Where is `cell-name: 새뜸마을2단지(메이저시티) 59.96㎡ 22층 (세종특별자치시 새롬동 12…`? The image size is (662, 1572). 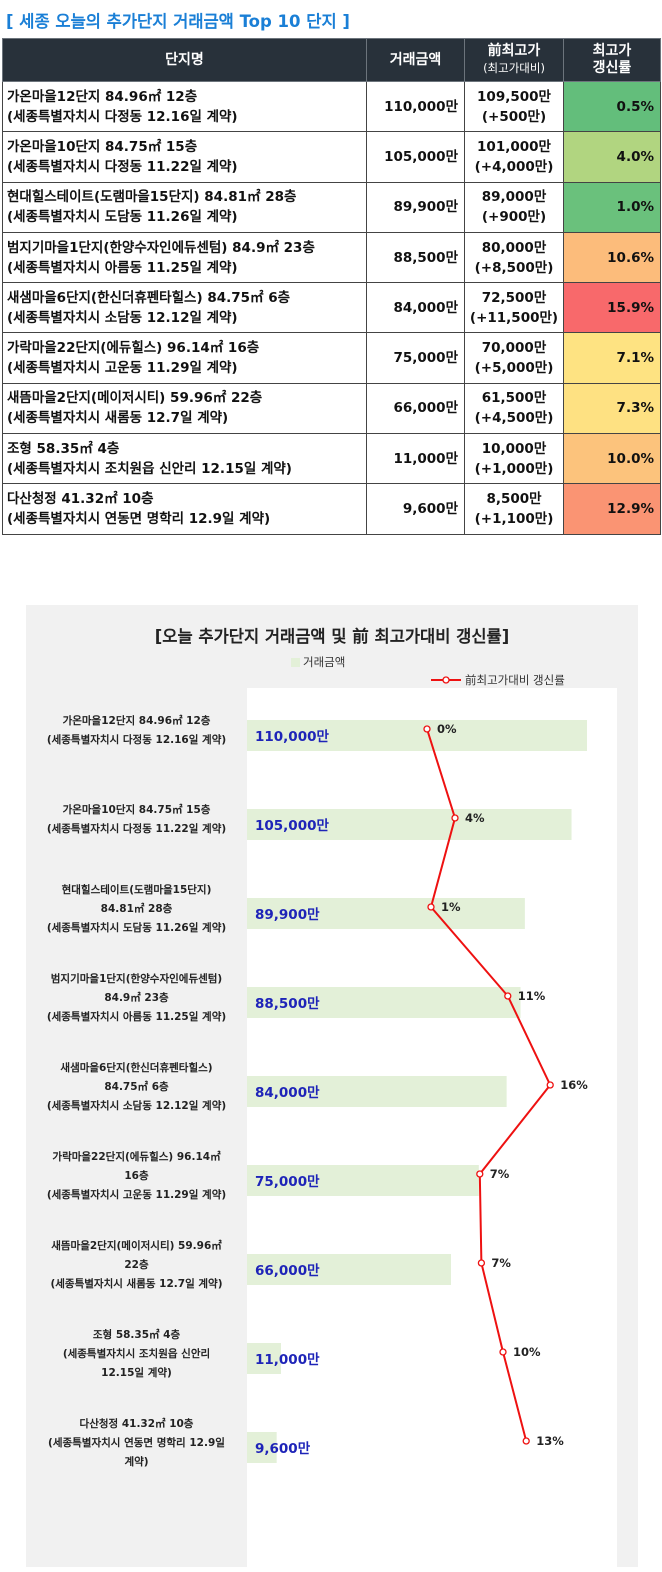 cell-name: 새뜸마을2단지(메이저시티) 59.96㎡ 22층 (세종특별자치시 새롬동 12… is located at coordinates (184, 408).